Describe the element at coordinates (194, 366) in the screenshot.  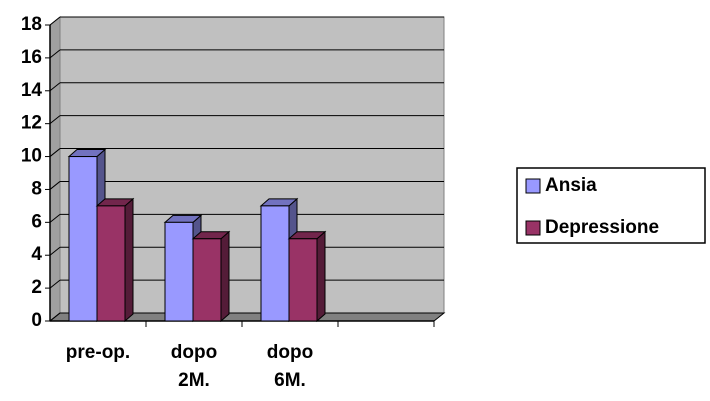
I see `x-tick-label: dopo 2M.` at that location.